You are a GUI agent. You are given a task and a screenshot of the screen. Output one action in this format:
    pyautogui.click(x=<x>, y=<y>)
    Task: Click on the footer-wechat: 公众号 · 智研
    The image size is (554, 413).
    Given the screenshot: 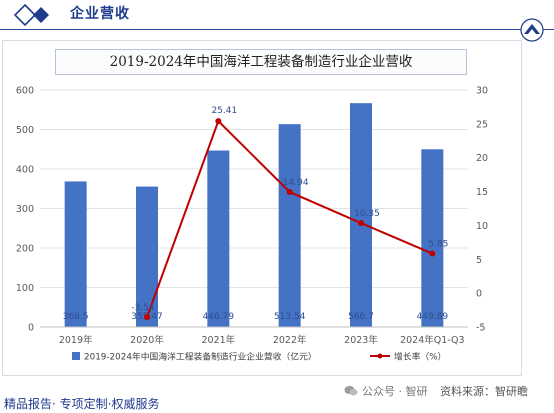 What is the action you would take?
    pyautogui.click(x=386, y=391)
    